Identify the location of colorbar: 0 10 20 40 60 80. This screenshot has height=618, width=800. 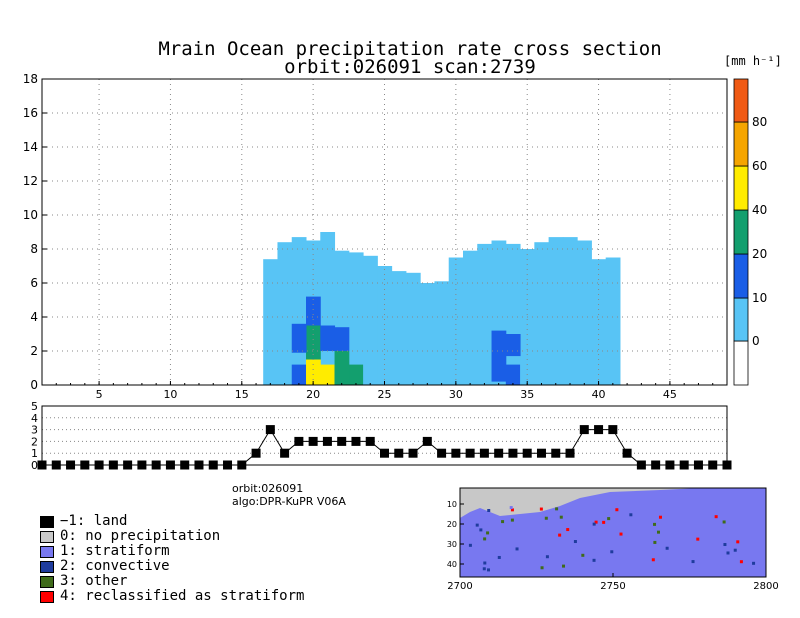
(750, 232).